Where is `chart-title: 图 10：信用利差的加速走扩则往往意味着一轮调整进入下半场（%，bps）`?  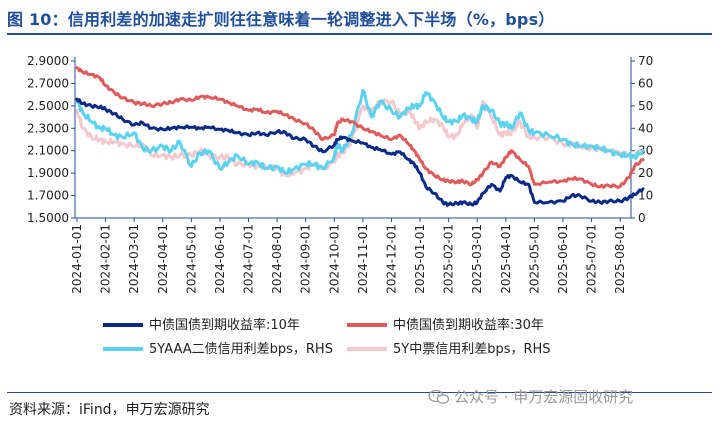 chart-title: 图 10：信用利差的加速走扩则往往意味着一轮调整进入下半场（%，bps） is located at coordinates (281, 19).